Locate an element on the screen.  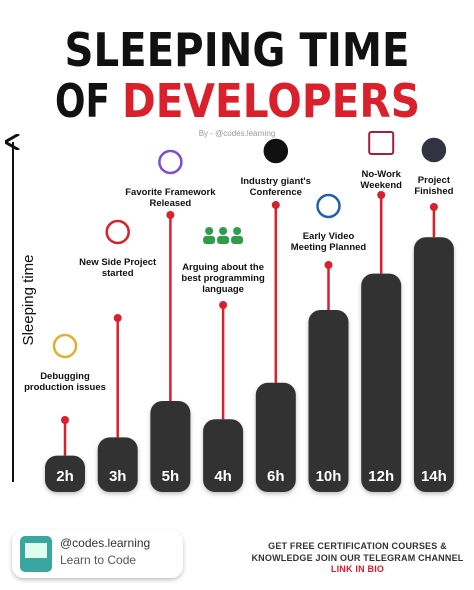
annotation: Early Video Meeting Planned is located at coordinates (328, 242).